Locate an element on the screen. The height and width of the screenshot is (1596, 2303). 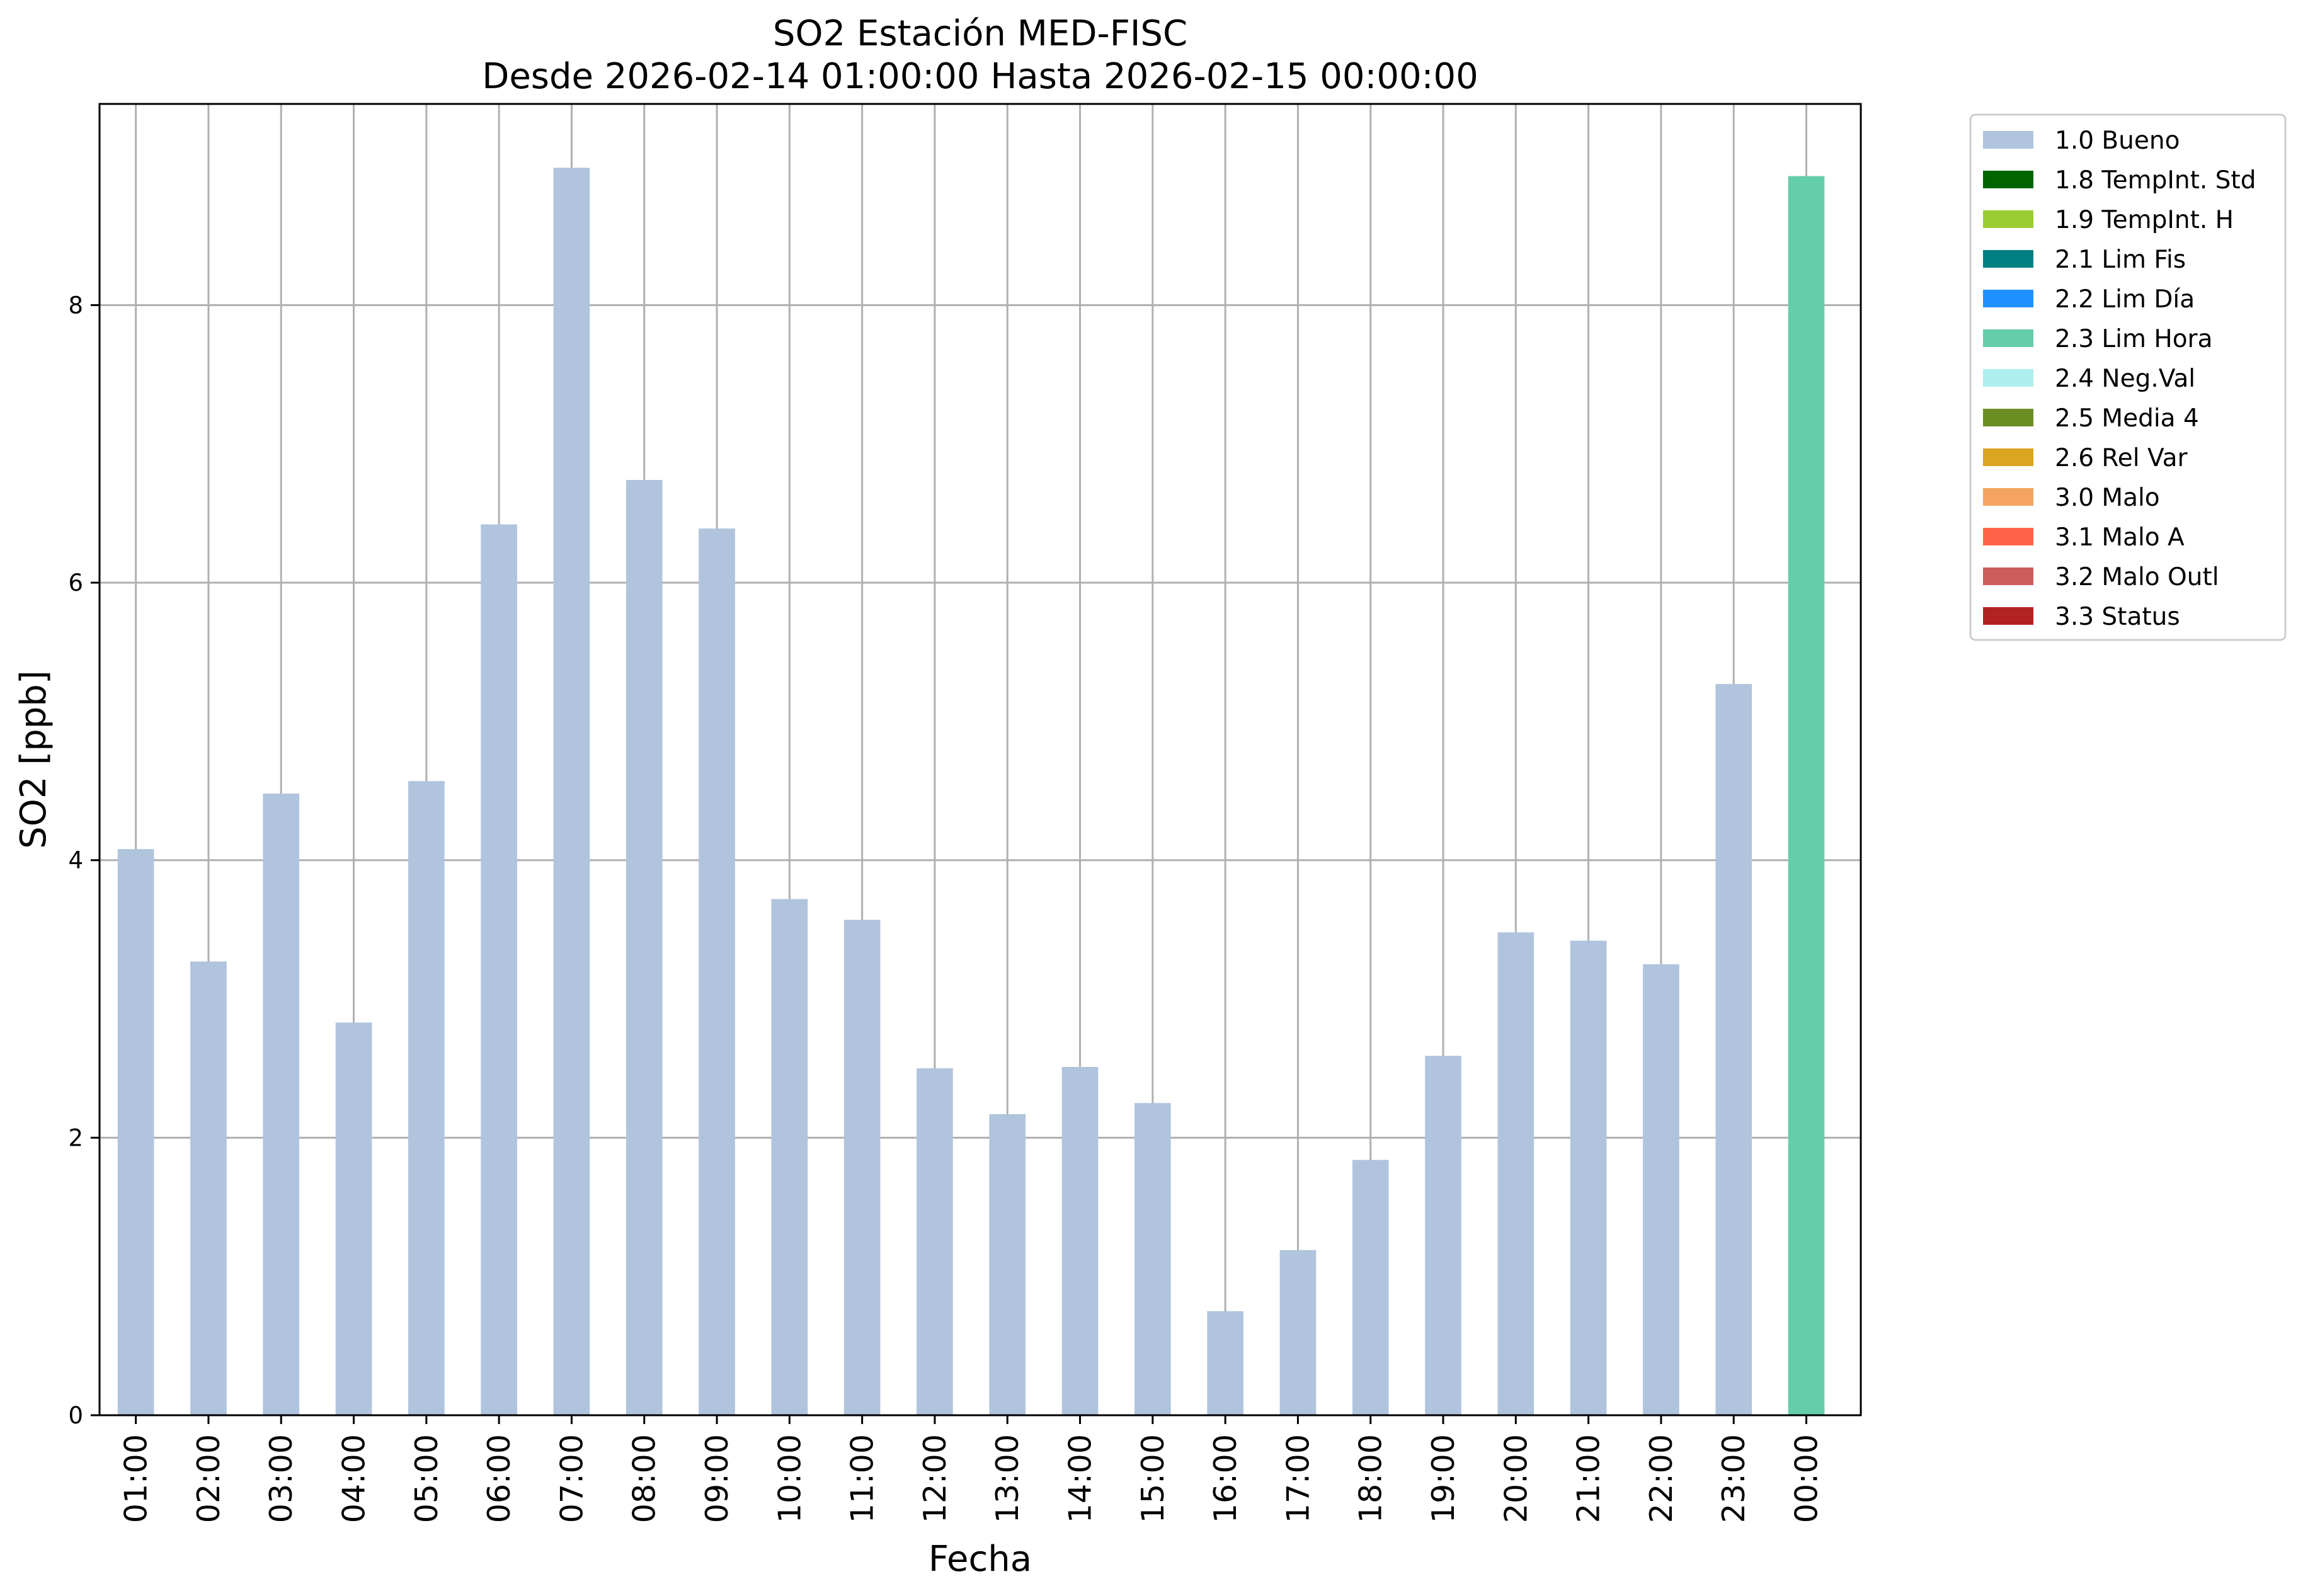
x-tick-label: 15:00 is located at coordinates (1153, 1478).